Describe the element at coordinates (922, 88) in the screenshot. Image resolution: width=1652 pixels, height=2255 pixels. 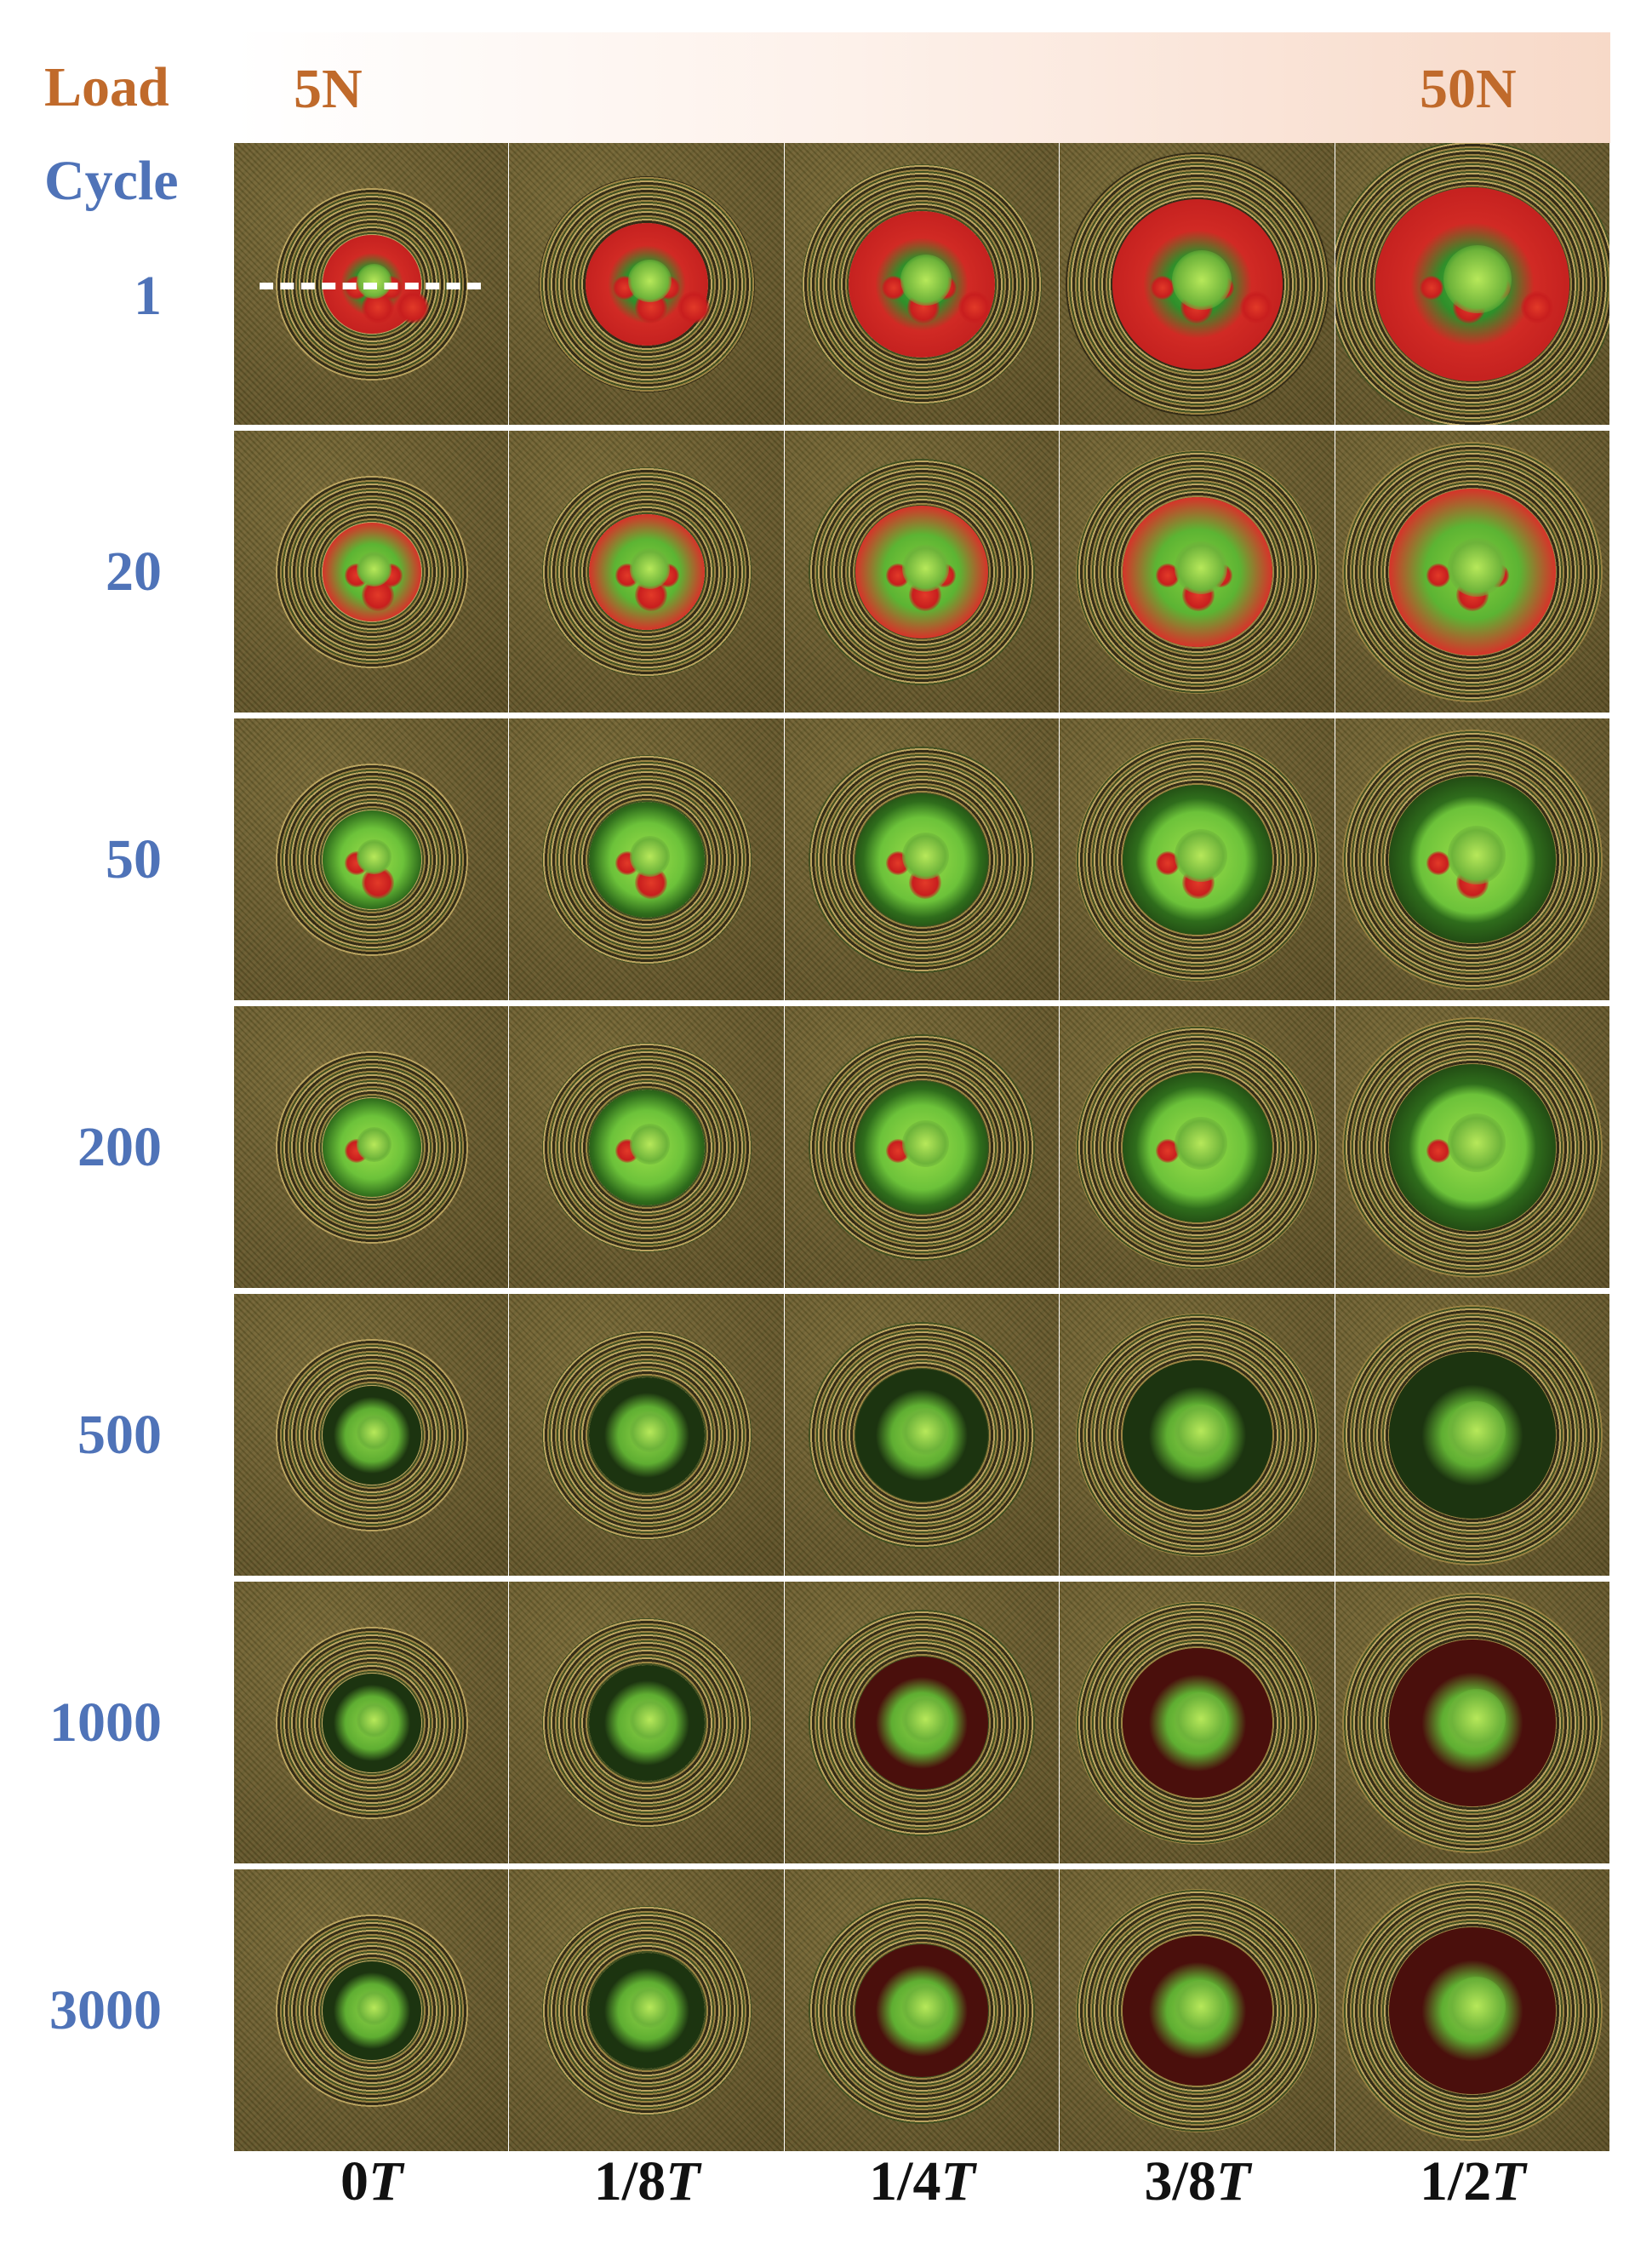
I see `load-gradient-bar` at that location.